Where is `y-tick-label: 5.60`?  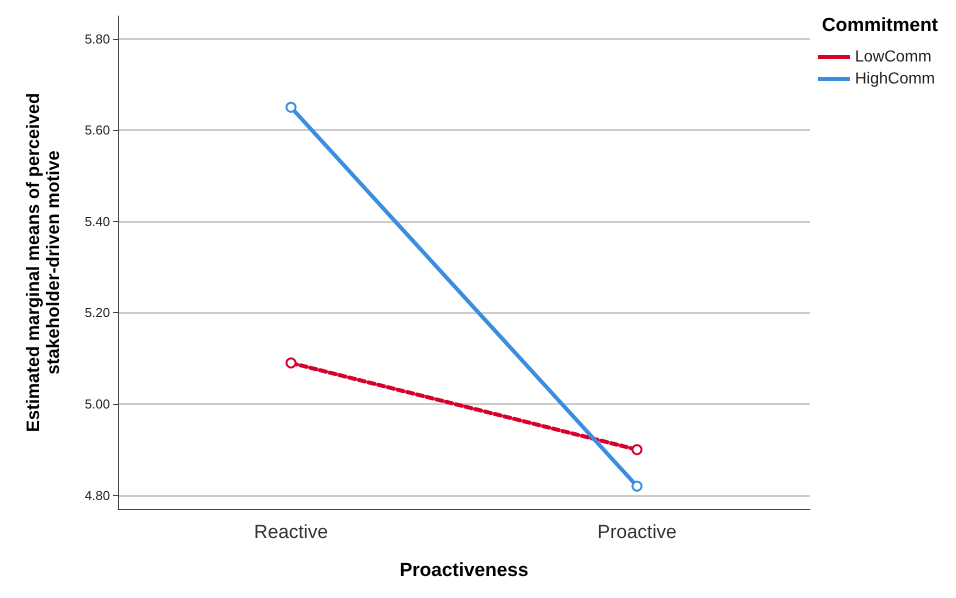 y-tick-label: 5.60 is located at coordinates (97, 130).